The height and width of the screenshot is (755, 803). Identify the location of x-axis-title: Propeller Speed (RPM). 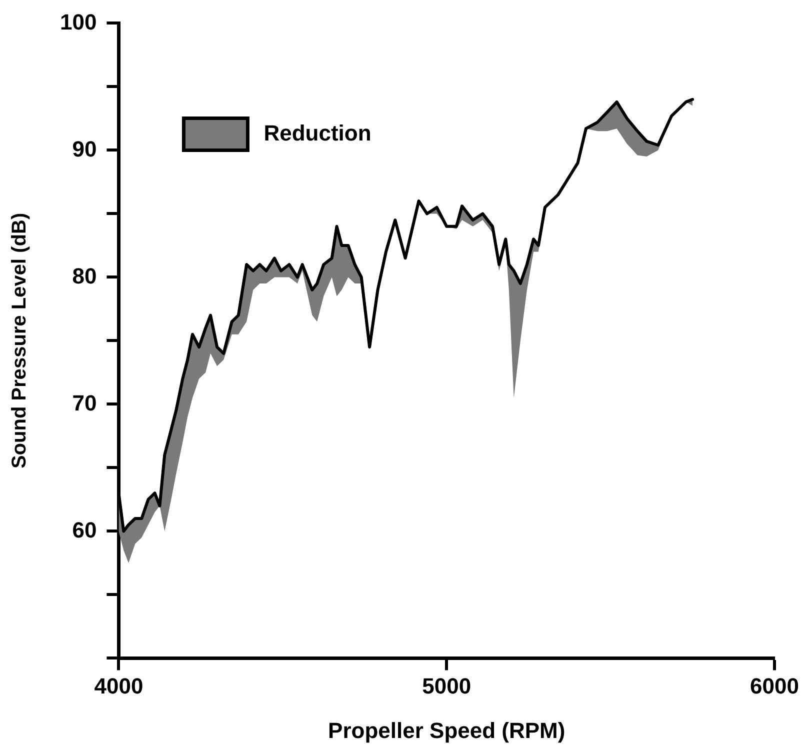
(447, 730).